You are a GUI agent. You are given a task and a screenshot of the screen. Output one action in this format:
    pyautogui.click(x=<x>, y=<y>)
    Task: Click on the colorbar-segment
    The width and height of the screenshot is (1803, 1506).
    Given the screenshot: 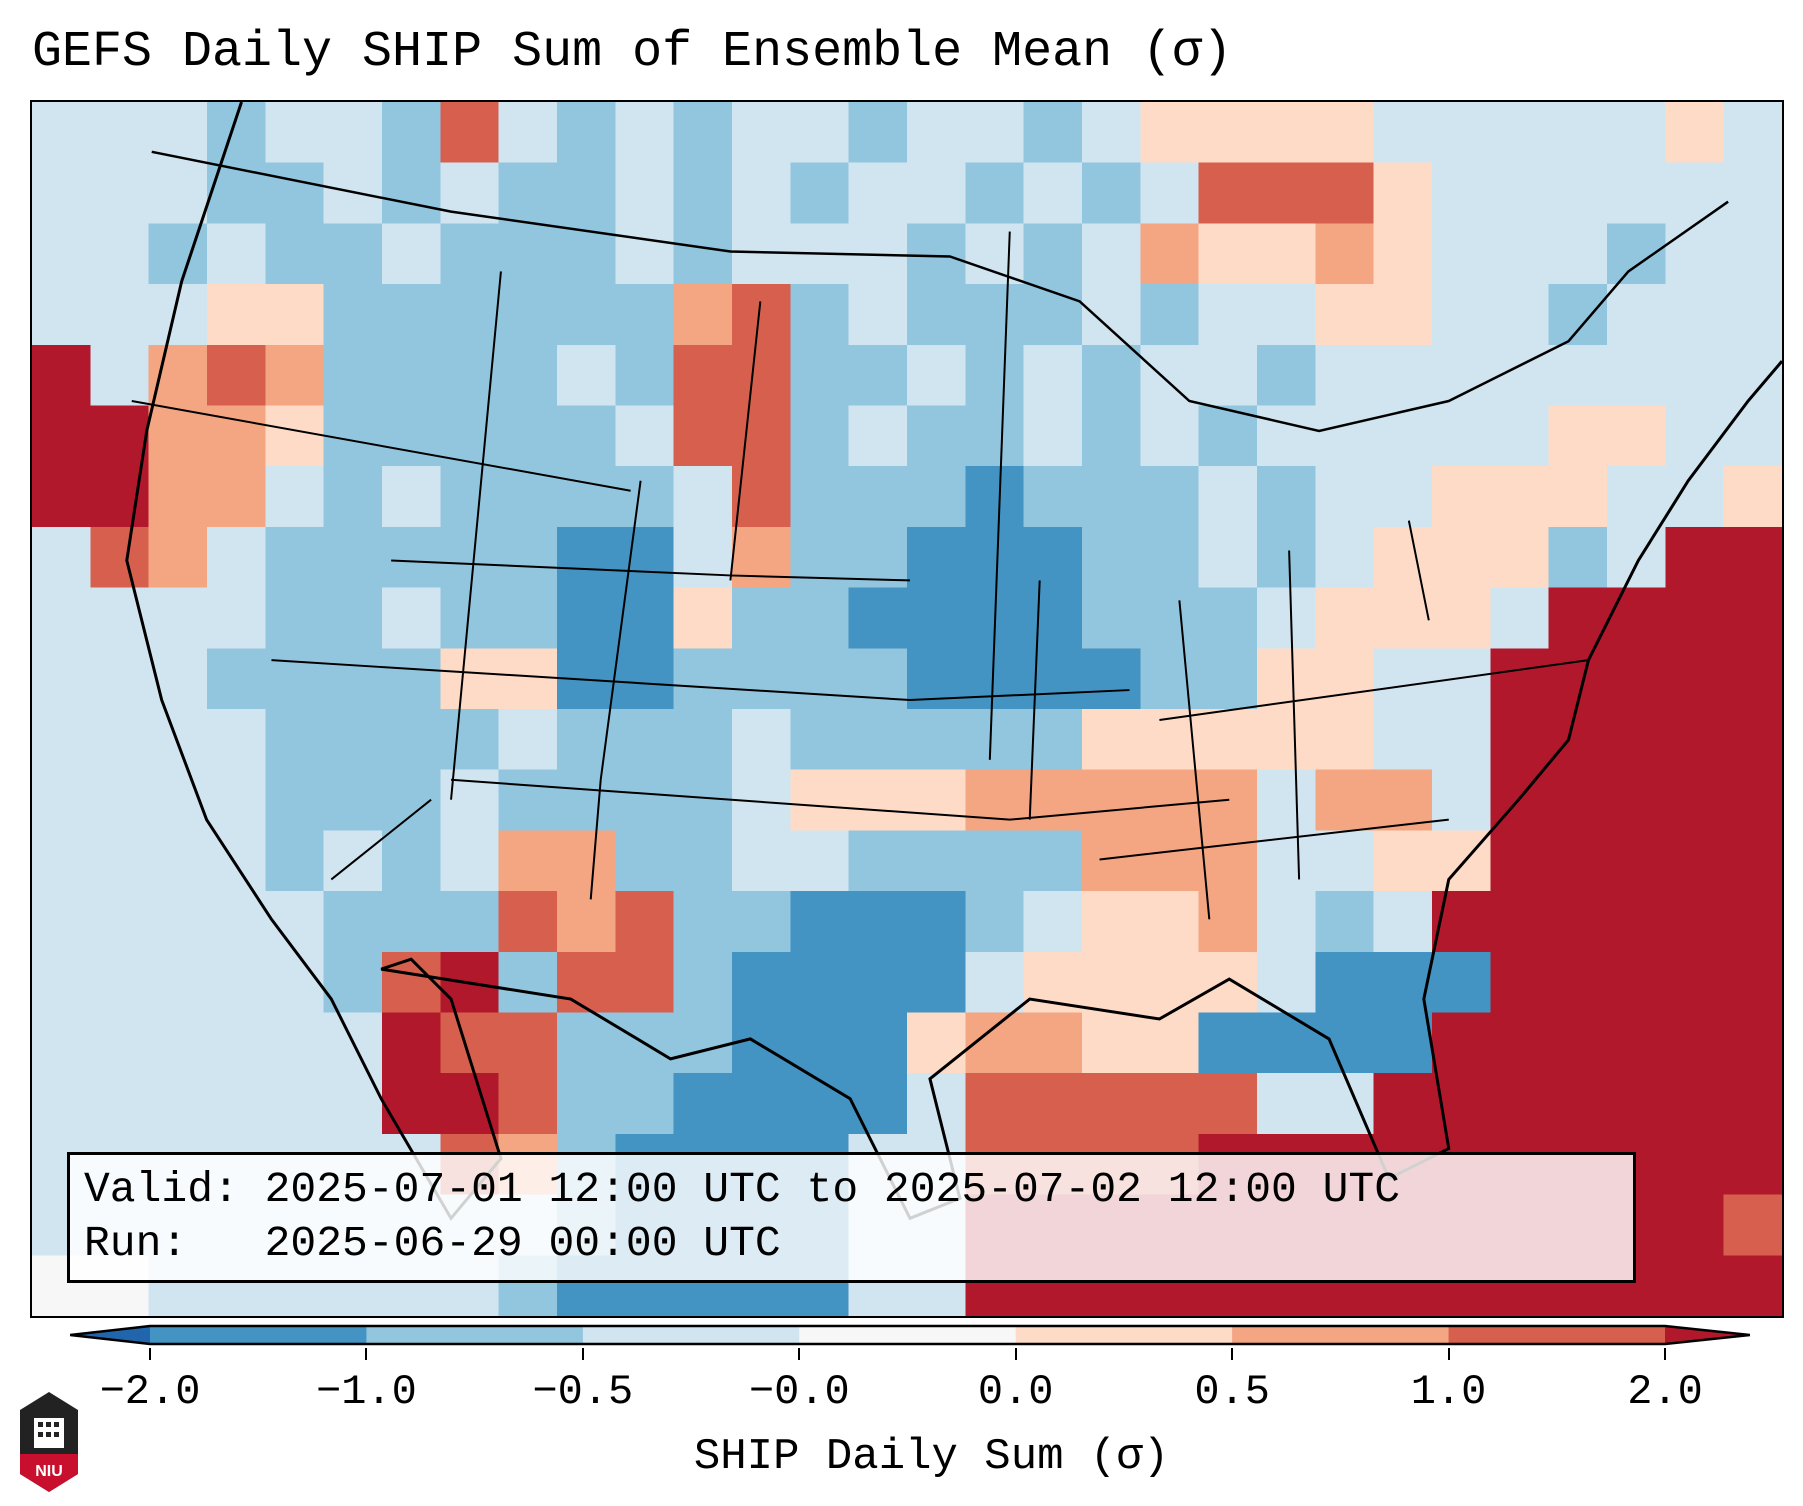 What is the action you would take?
    pyautogui.click(x=475, y=1335)
    